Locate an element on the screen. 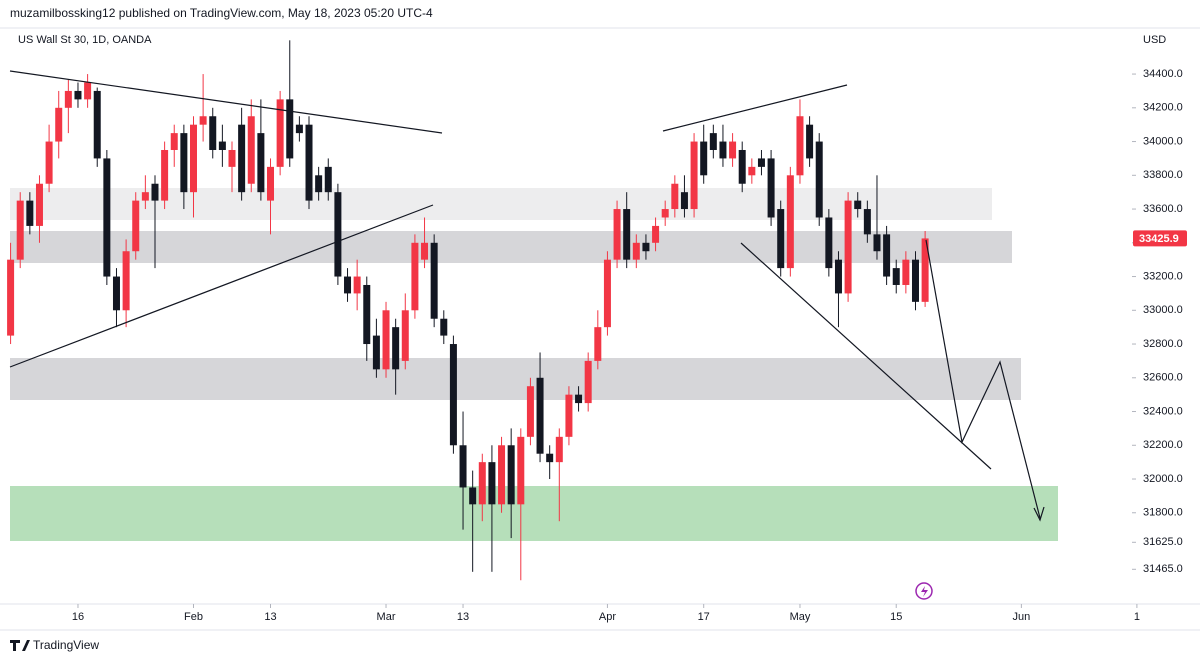  x-tick-label: 16 is located at coordinates (78, 617).